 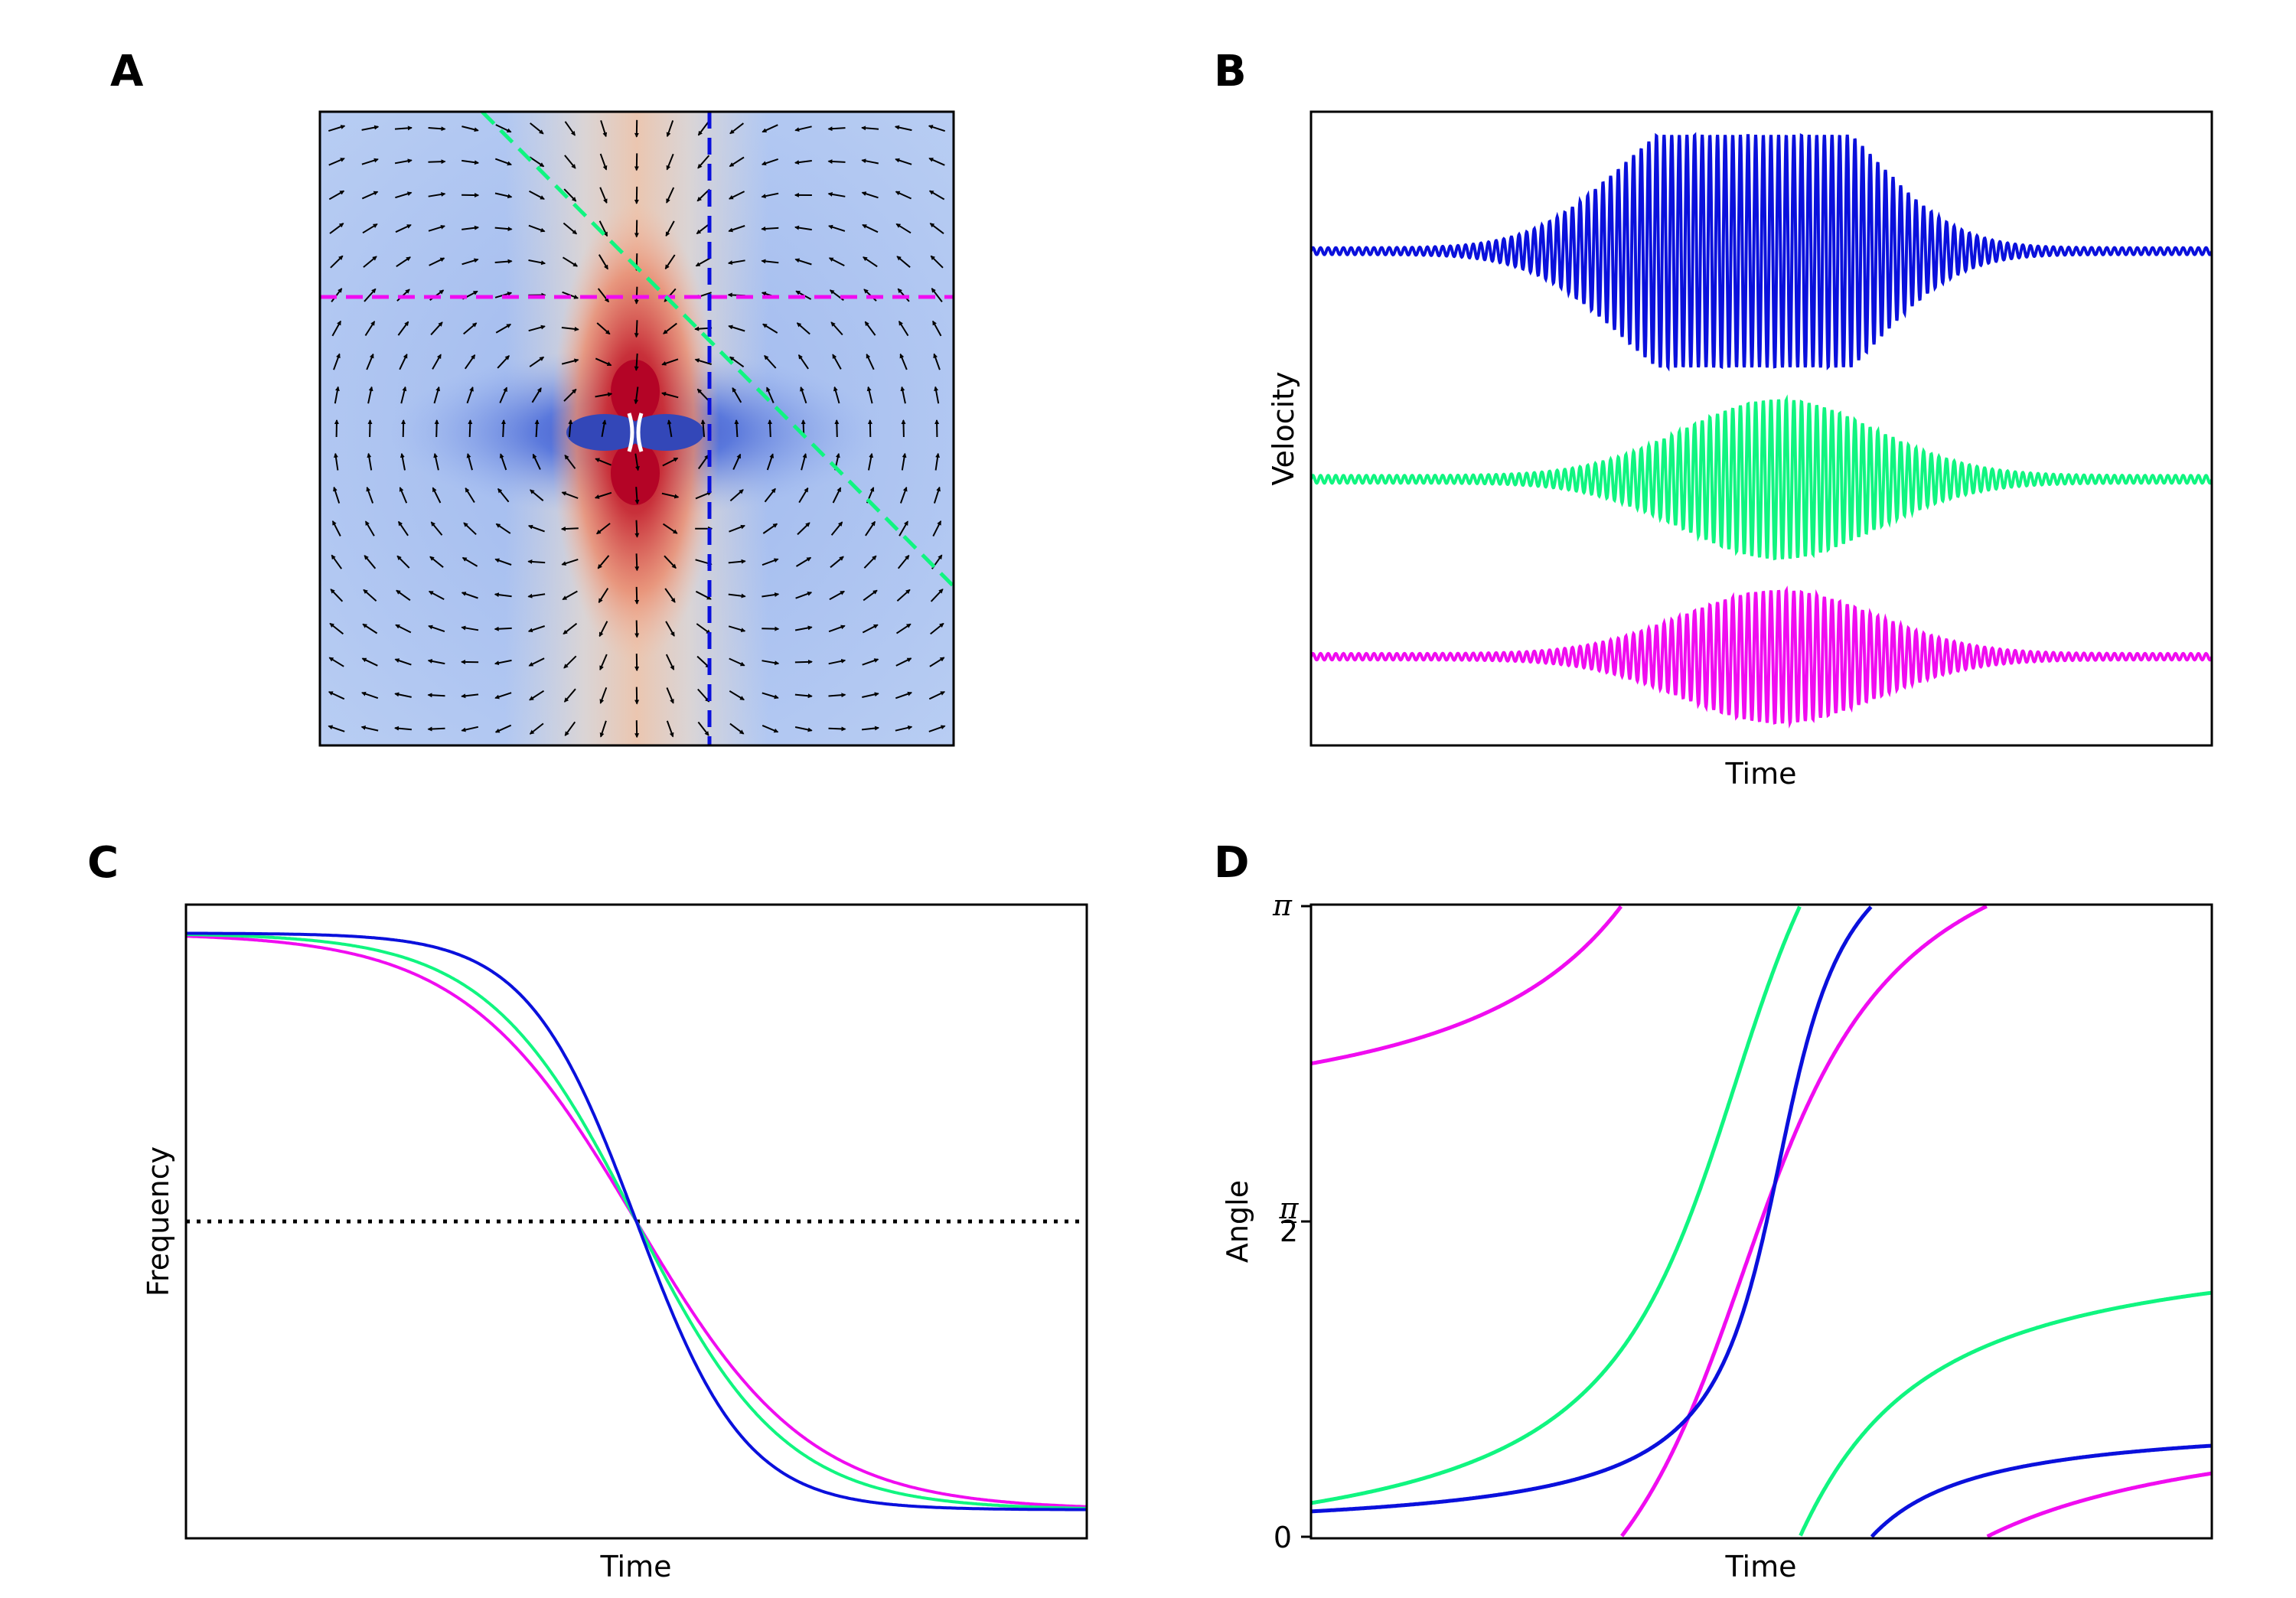 What do you see at coordinates (635, 473) in the screenshot?
I see `panel-a-red-core-bottom` at bounding box center [635, 473].